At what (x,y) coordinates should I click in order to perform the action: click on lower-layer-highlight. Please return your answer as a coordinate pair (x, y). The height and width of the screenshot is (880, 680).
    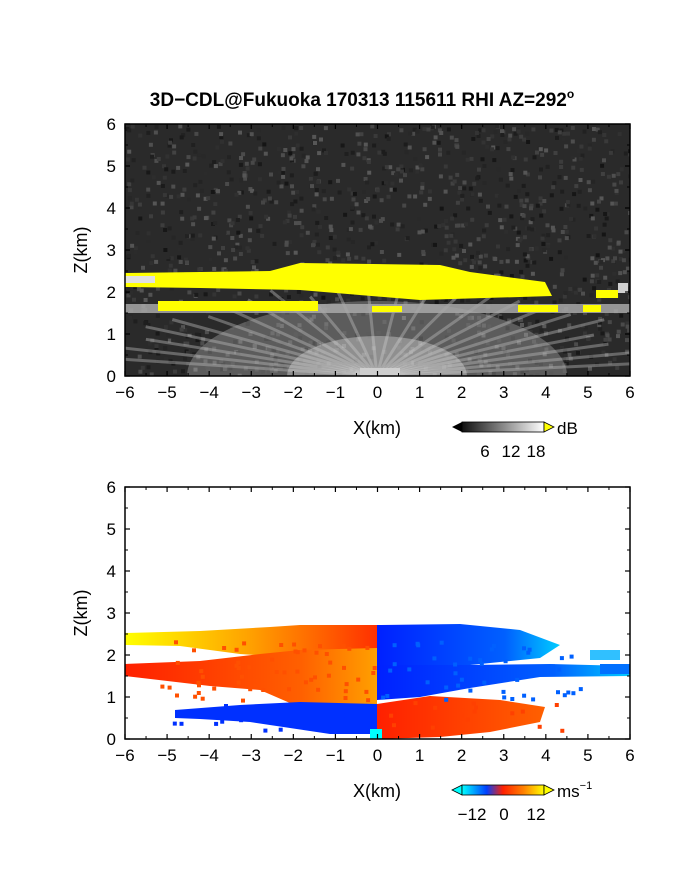
    Looking at the image, I should click on (238, 306).